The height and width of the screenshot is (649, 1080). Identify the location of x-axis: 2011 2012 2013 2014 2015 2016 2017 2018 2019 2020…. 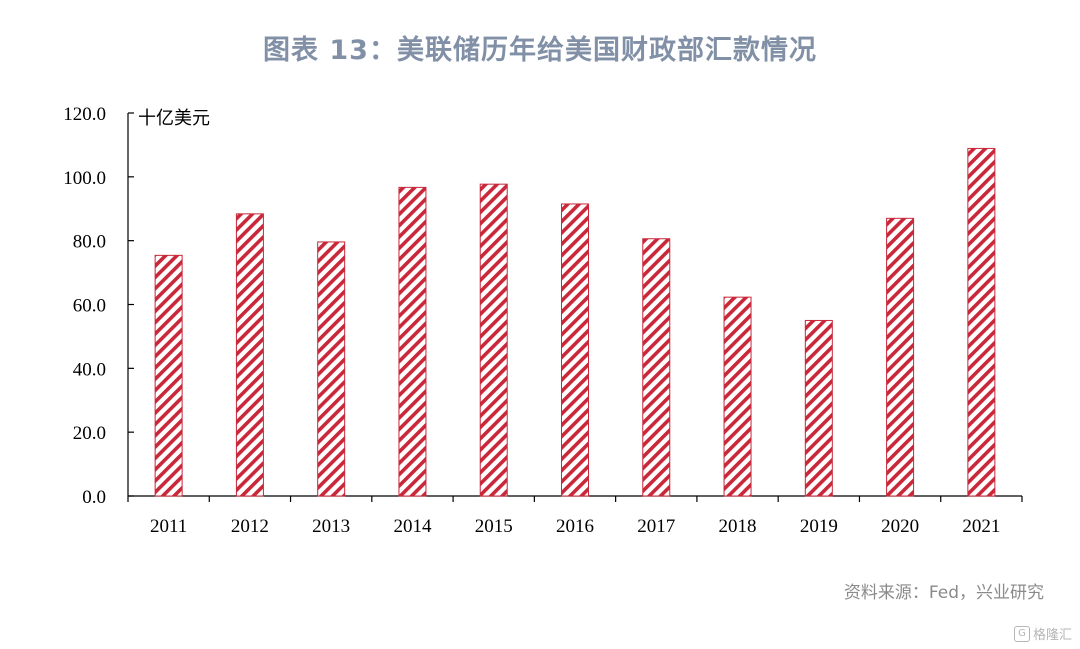
(575, 516).